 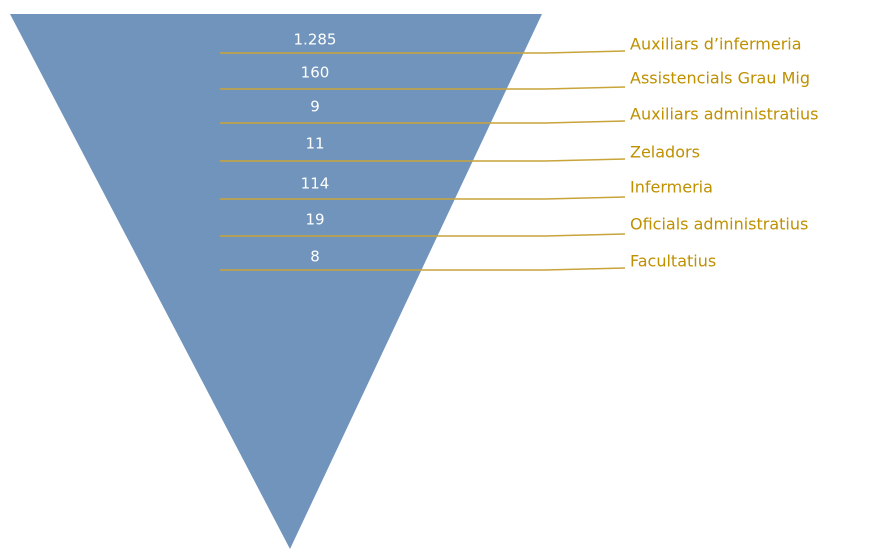 I want to click on item-label: Auxiliars d’infermeria, so click(x=716, y=44).